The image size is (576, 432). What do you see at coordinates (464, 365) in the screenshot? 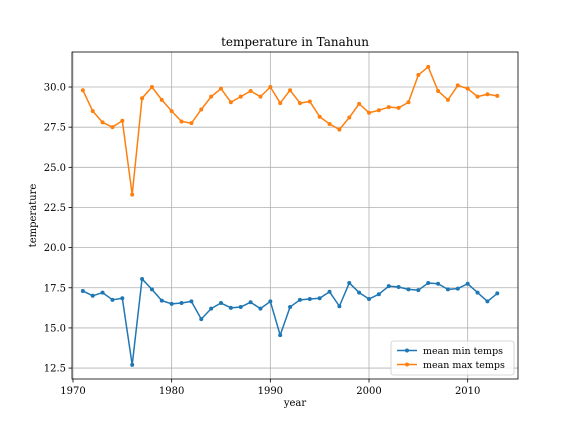
I see `legend-entry-label: mean max temps` at bounding box center [464, 365].